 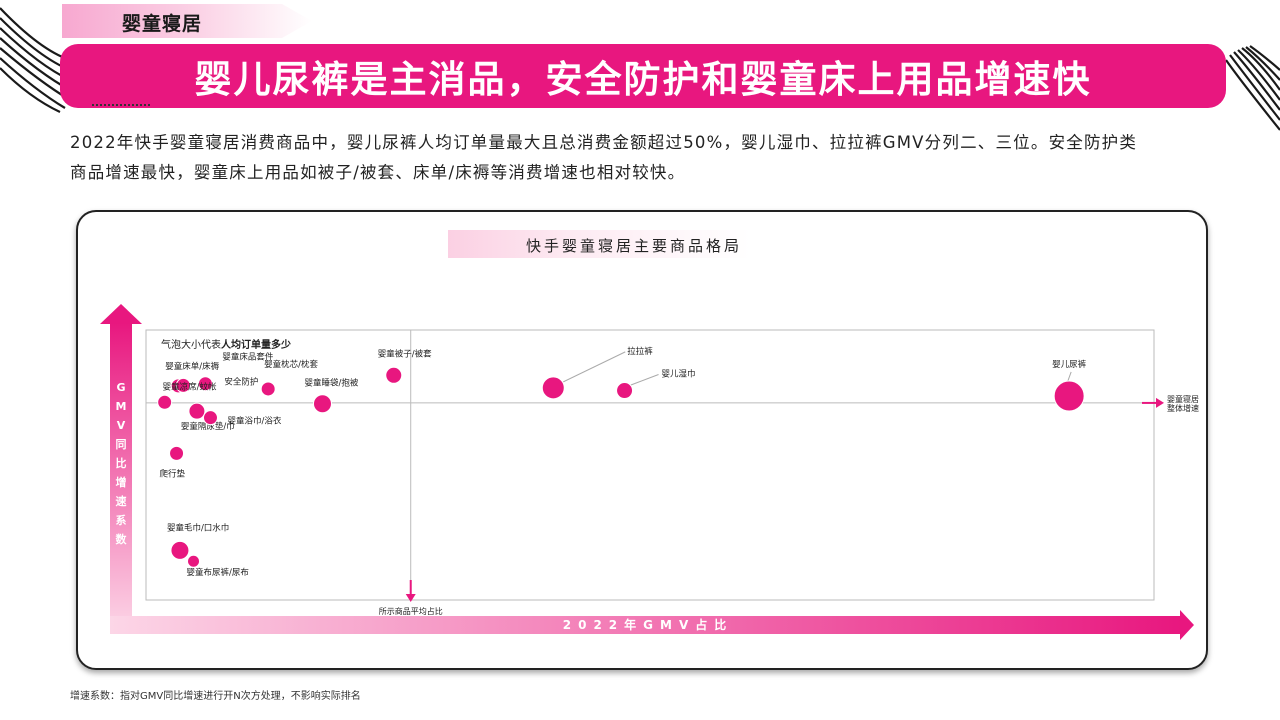 I want to click on y-axis-label-char: 比, so click(x=121, y=463).